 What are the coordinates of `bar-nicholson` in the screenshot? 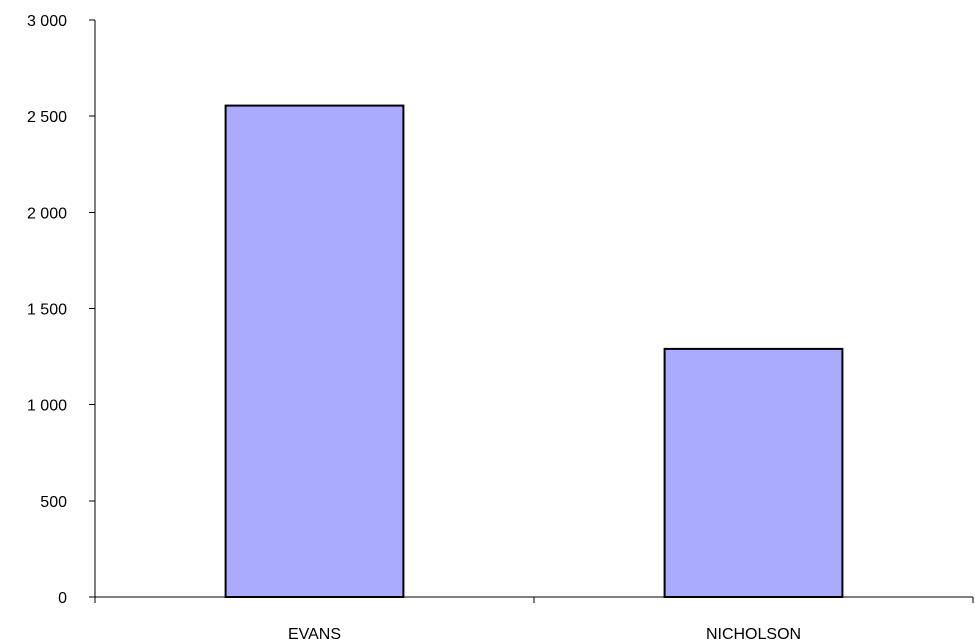 It's located at (753, 473).